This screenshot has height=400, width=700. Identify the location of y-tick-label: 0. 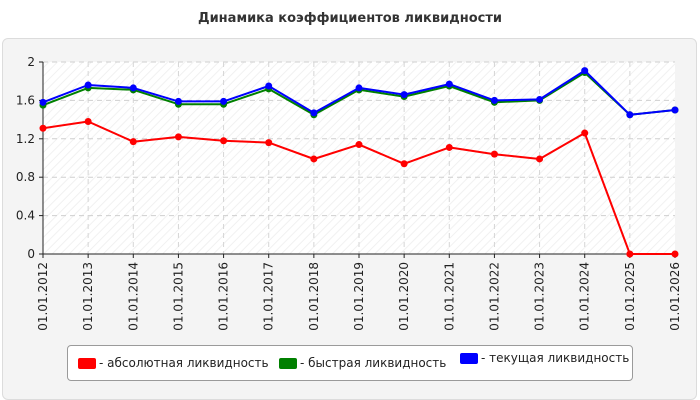
(31, 254).